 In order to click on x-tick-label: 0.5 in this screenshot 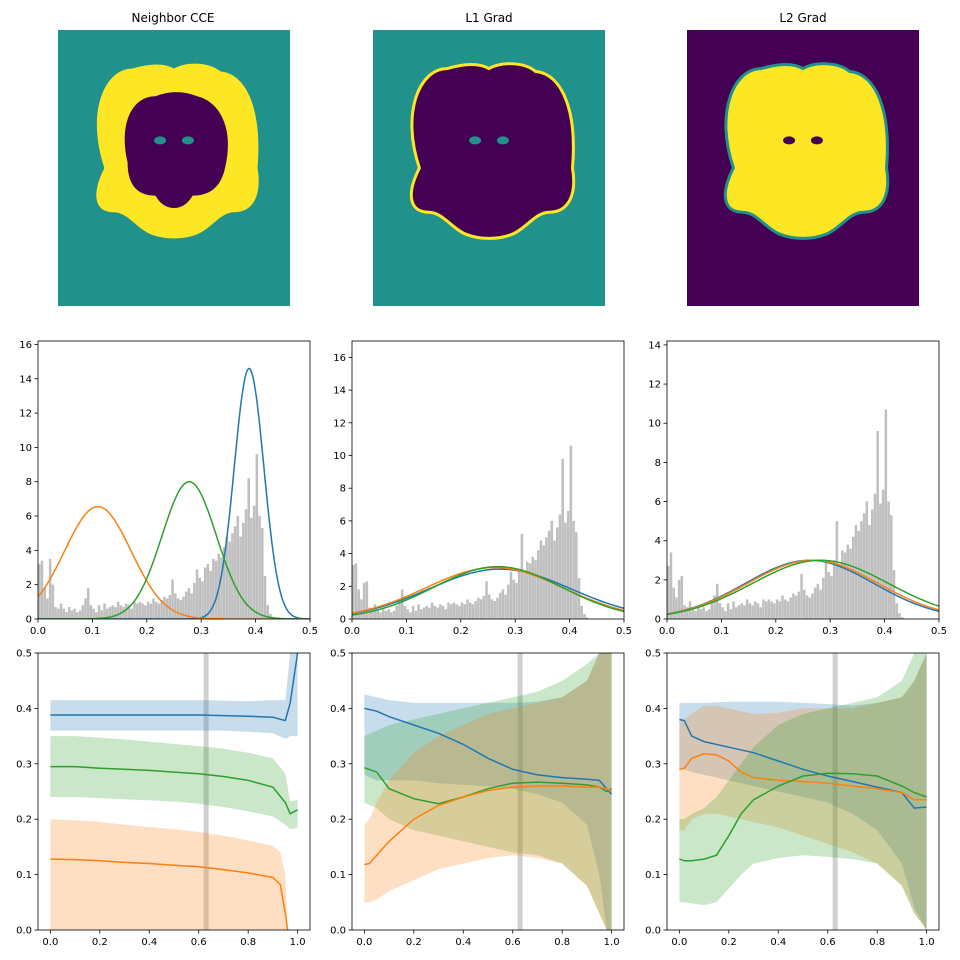, I will do `click(310, 631)`.